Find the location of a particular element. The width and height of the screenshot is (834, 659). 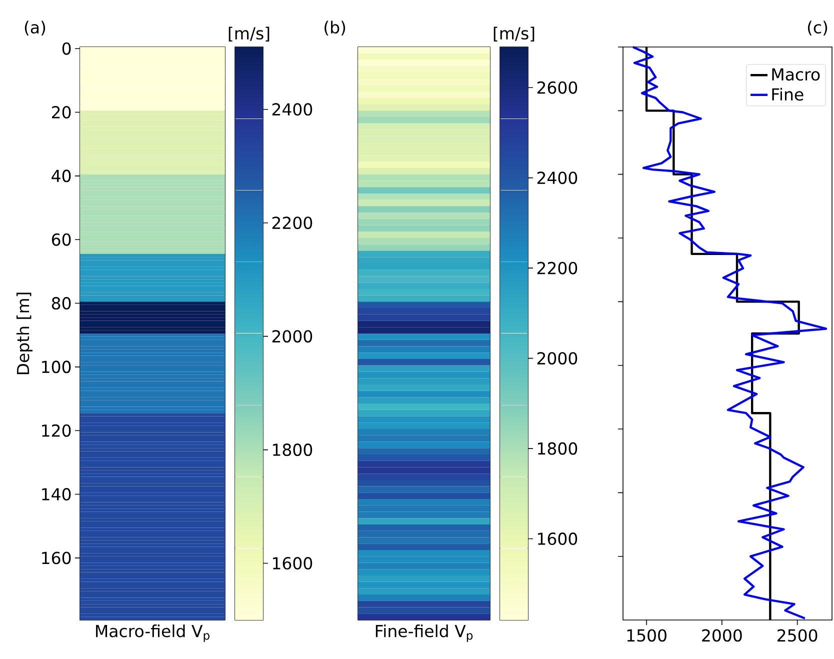

chart-title: (a) is located at coordinates (35, 28).